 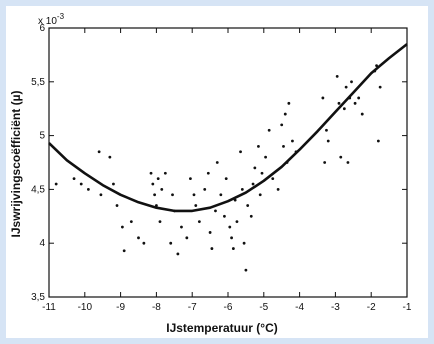 What do you see at coordinates (42, 28) in the screenshot?
I see `y-tick-label: 6` at bounding box center [42, 28].